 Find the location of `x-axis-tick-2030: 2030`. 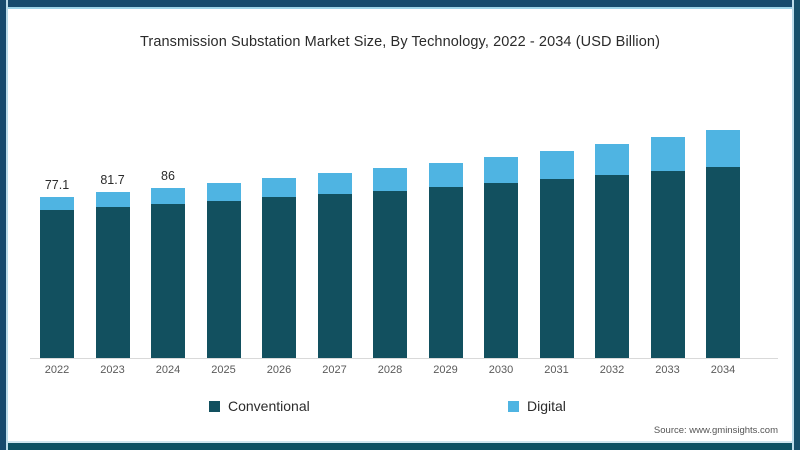

x-axis-tick-2030: 2030 is located at coordinates (501, 370).